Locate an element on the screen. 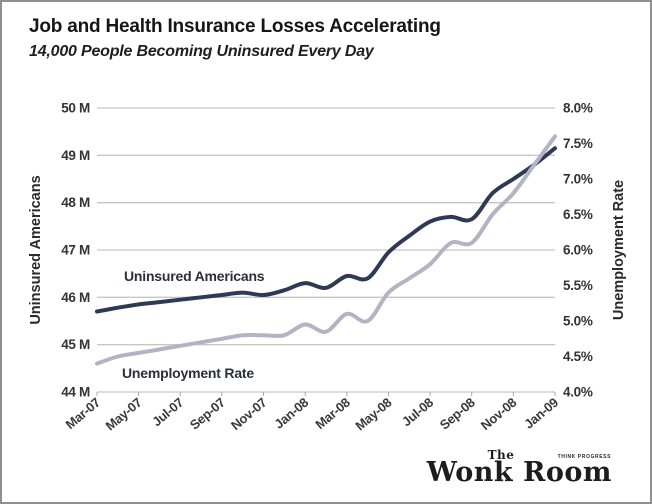 The height and width of the screenshot is (504, 652). logo-the-text: The is located at coordinates (501, 455).